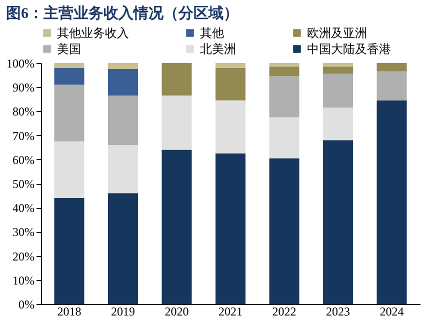 The image size is (434, 323). Describe the element at coordinates (69, 311) in the screenshot. I see `x-tick-label: 2018` at that location.